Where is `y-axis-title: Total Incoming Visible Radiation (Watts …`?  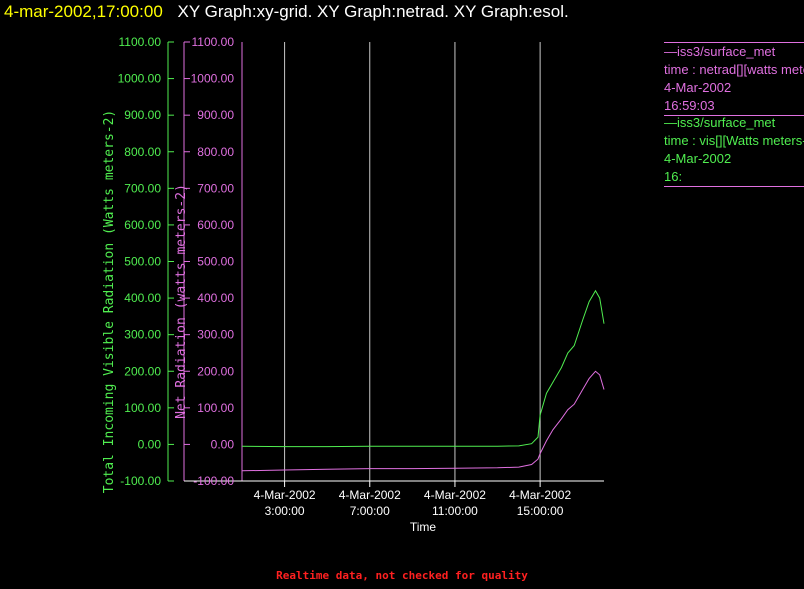 y-axis-title: Total Incoming Visible Radiation (Watts … is located at coordinates (109, 302).